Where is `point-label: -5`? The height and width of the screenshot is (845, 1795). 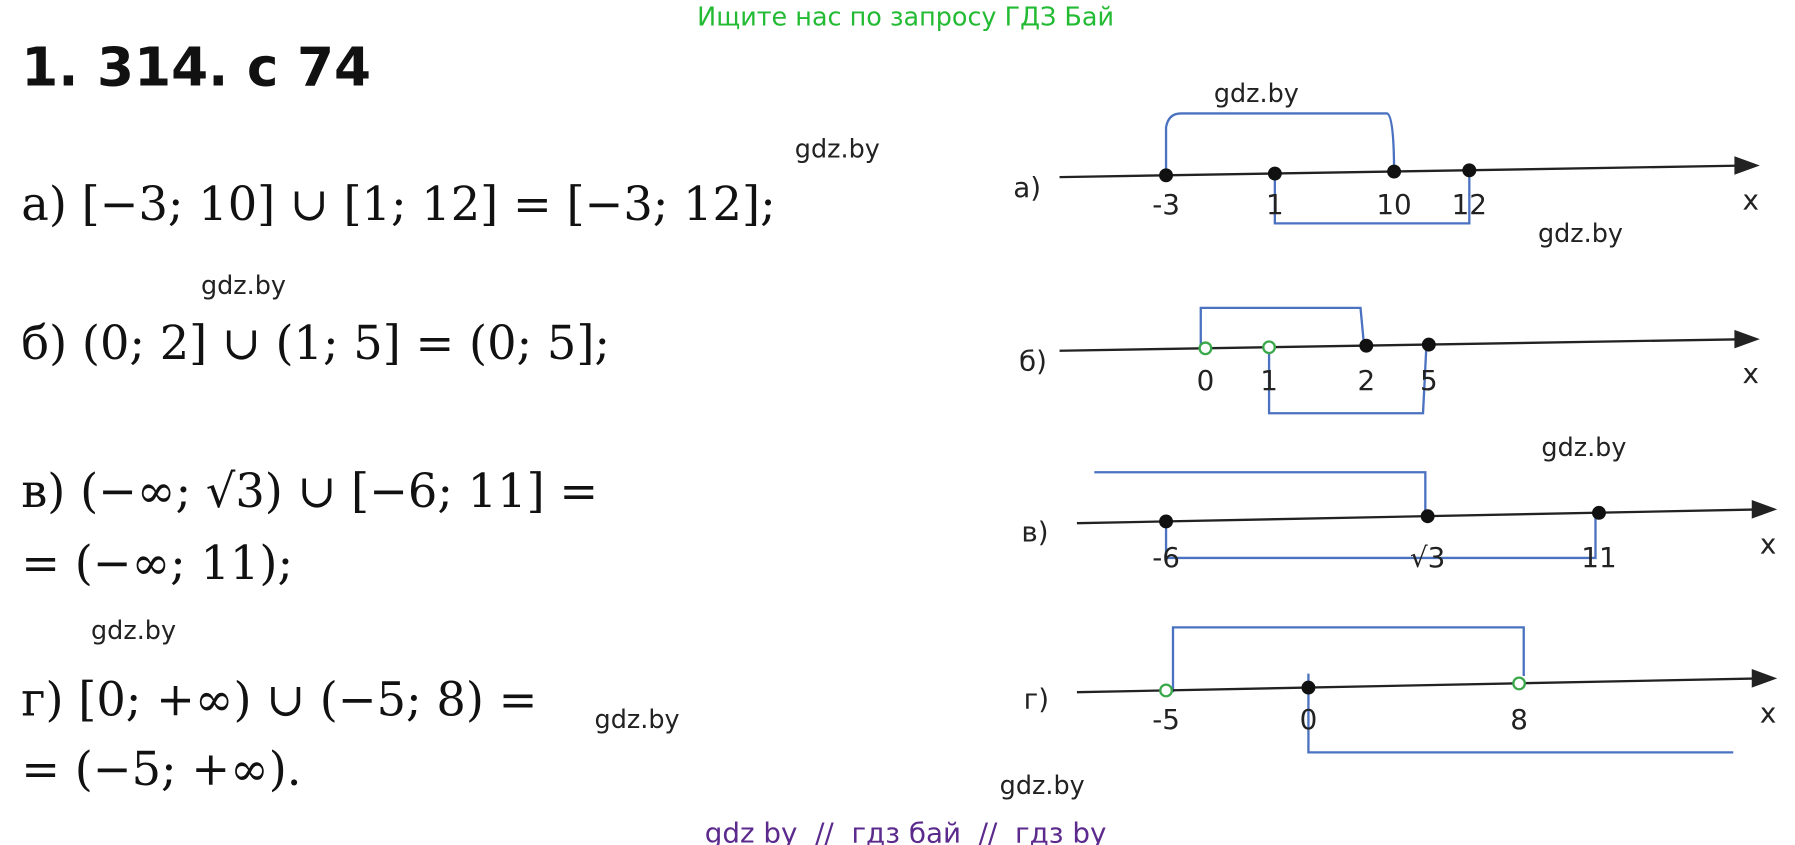
point-label: -5 is located at coordinates (1166, 719).